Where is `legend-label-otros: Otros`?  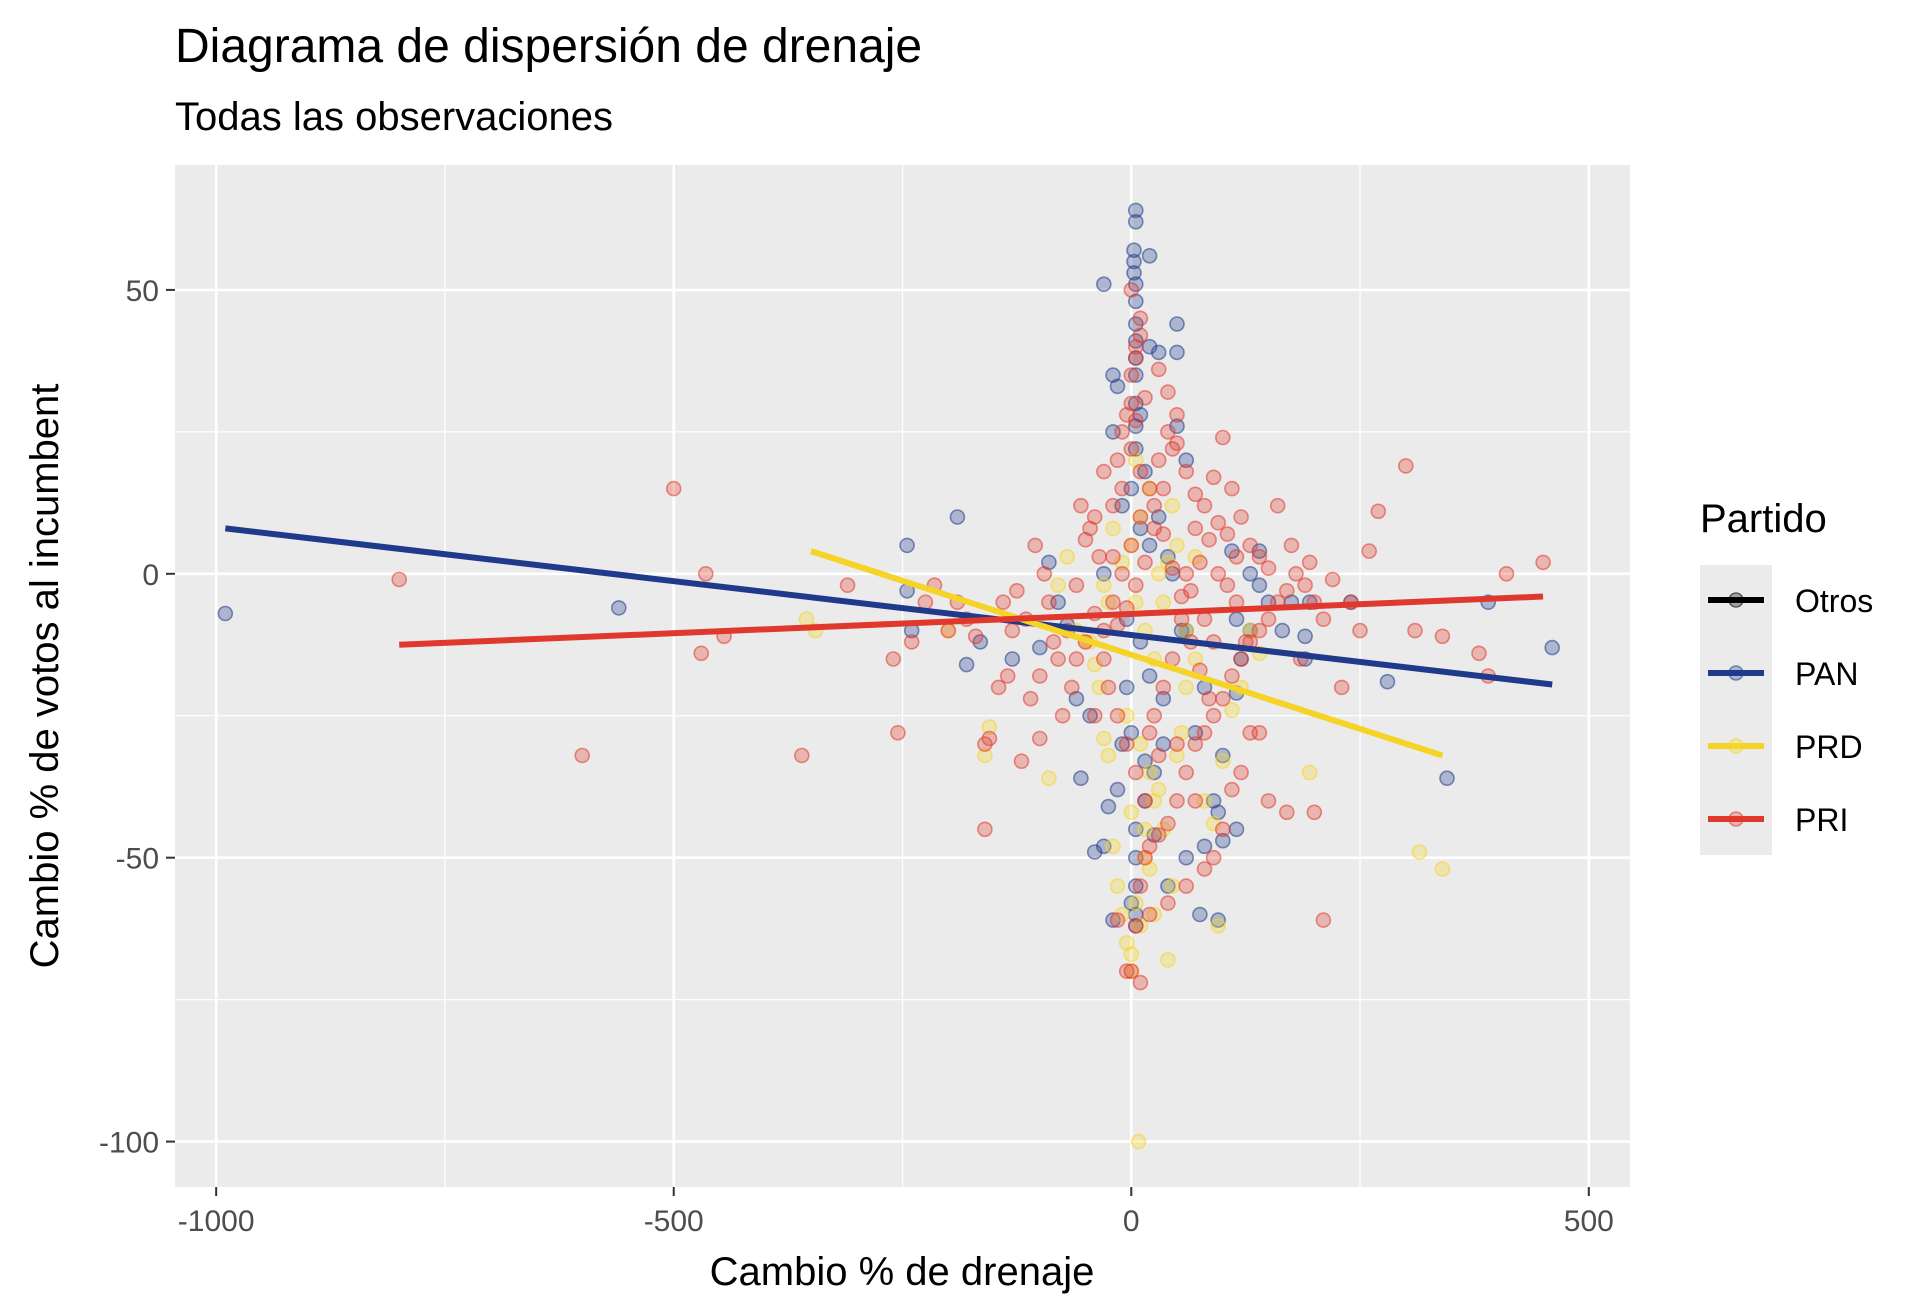 legend-label-otros: Otros is located at coordinates (1834, 601).